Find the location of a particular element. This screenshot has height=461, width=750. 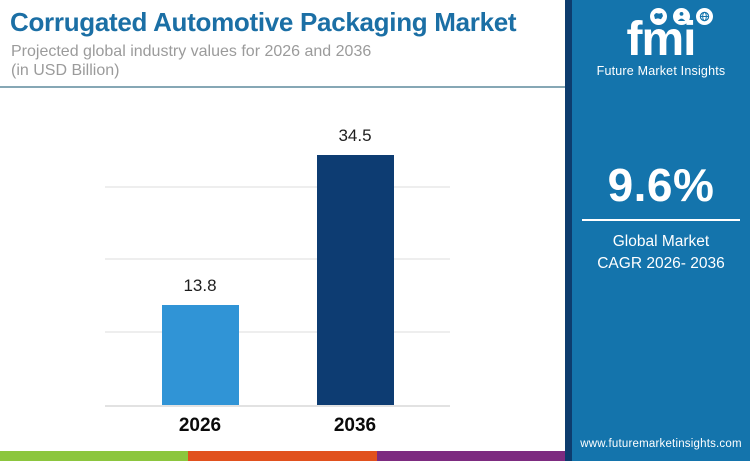

page-title: Corrugated Automotive Packaging Market is located at coordinates (263, 22).